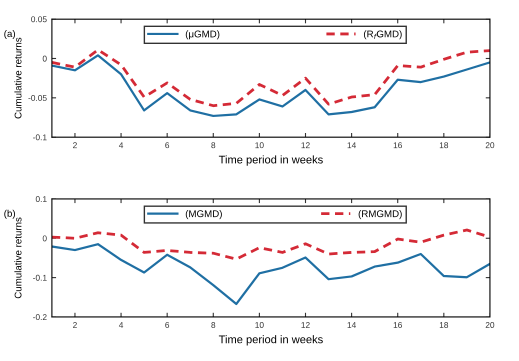 The image size is (519, 361). I want to click on text: (b), so click(9, 214).